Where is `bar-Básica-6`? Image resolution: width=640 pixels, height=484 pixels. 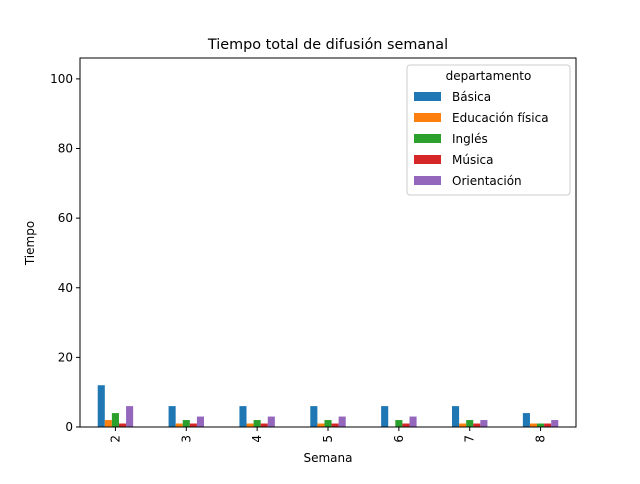 bar-Básica-6 is located at coordinates (385, 416).